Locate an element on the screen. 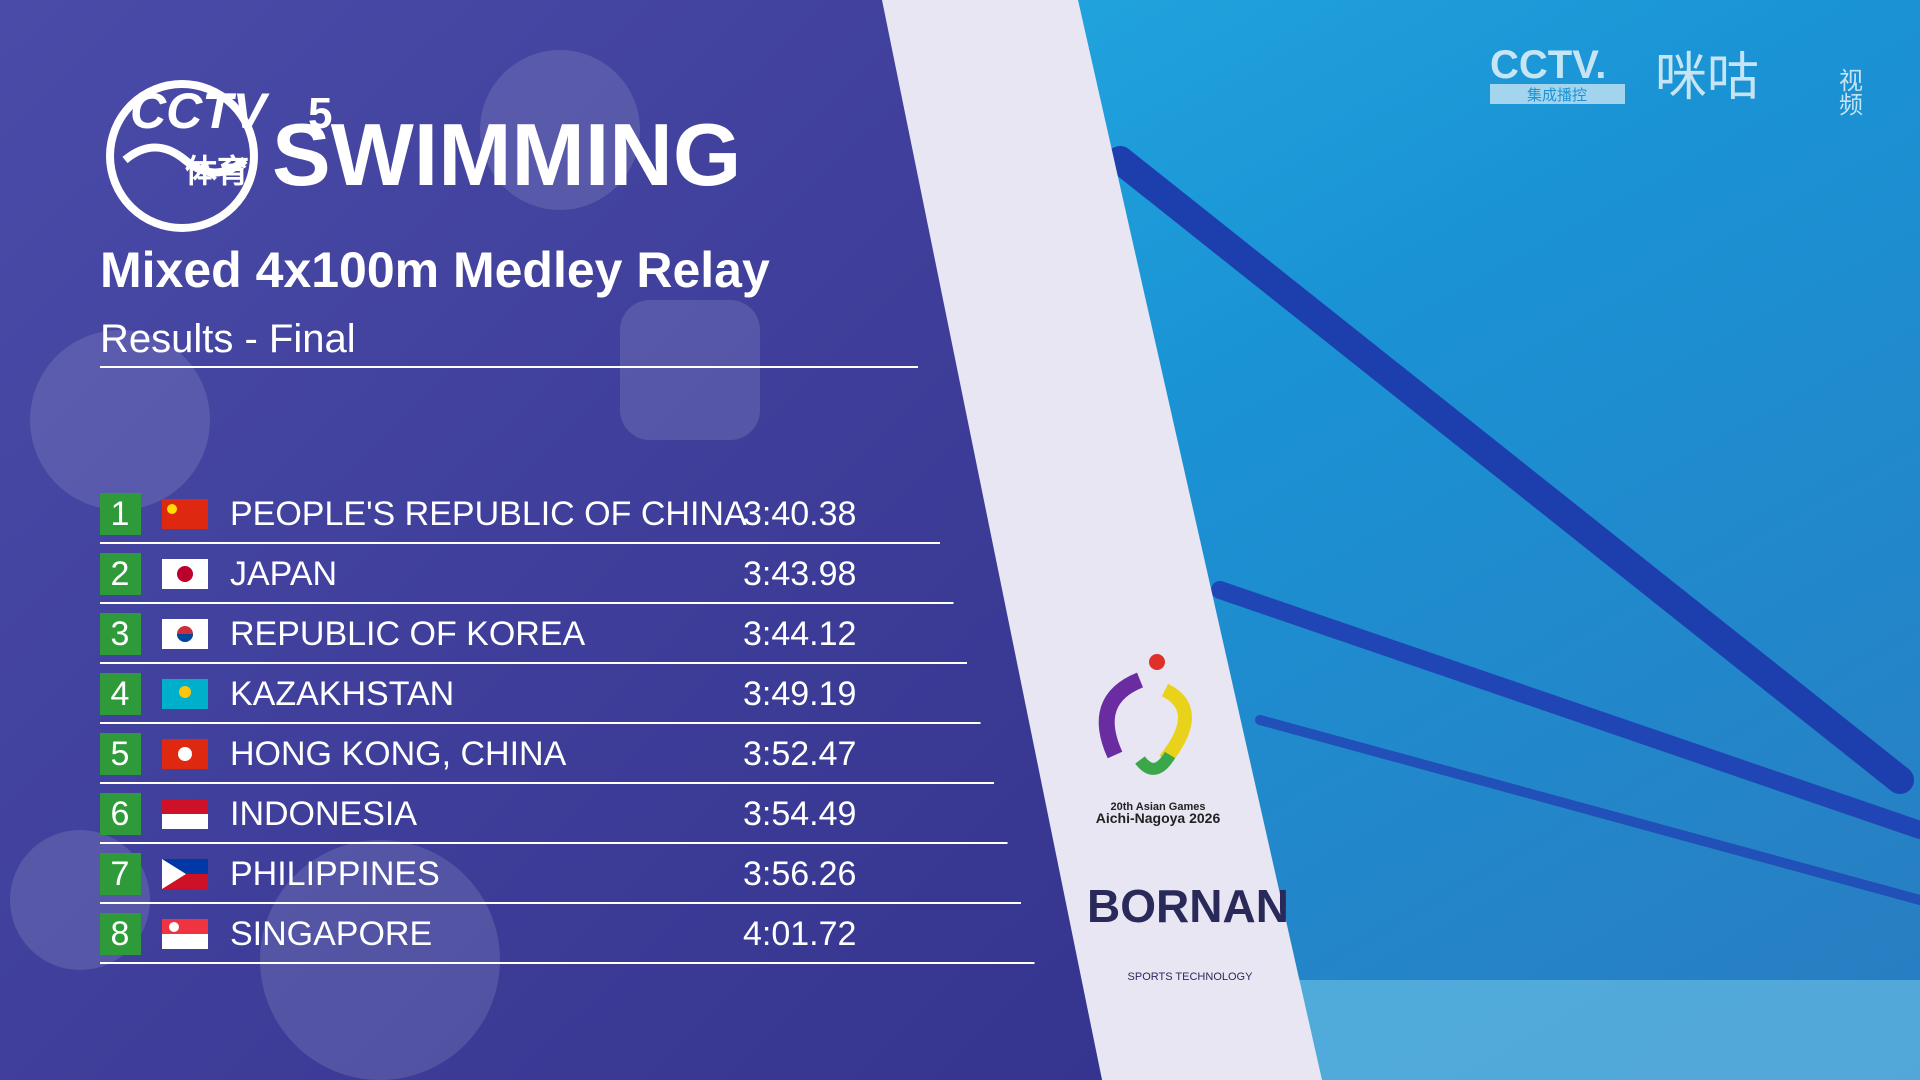 The height and width of the screenshot is (1080, 1920). country: INDONESIA is located at coordinates (323, 814).